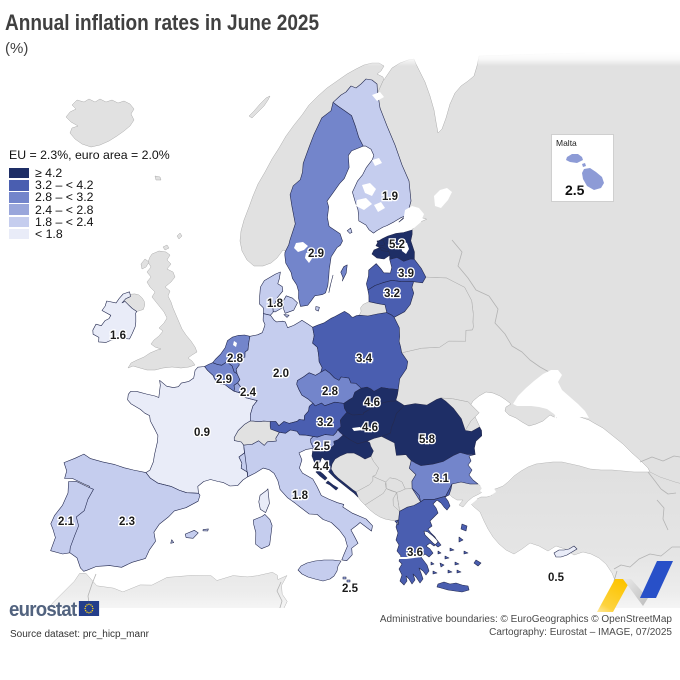 The width and height of the screenshot is (680, 680). Describe the element at coordinates (281, 374) in the screenshot. I see `svg-text: 2.0` at that location.